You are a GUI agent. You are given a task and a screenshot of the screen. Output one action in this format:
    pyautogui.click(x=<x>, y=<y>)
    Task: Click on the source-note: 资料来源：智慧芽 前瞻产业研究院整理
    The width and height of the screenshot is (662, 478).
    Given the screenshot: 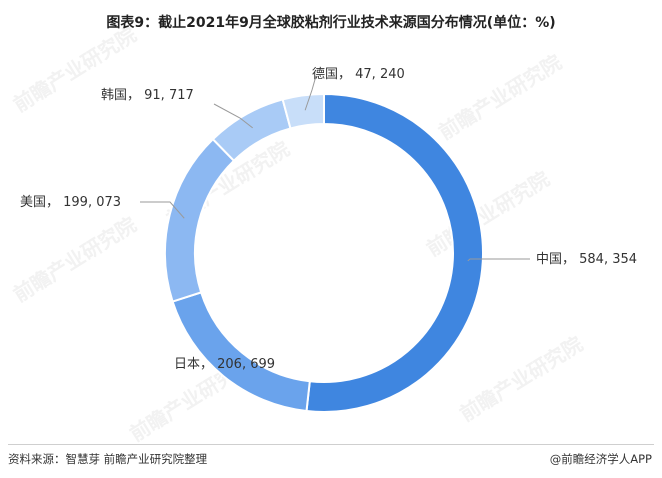 What is the action you would take?
    pyautogui.click(x=108, y=459)
    